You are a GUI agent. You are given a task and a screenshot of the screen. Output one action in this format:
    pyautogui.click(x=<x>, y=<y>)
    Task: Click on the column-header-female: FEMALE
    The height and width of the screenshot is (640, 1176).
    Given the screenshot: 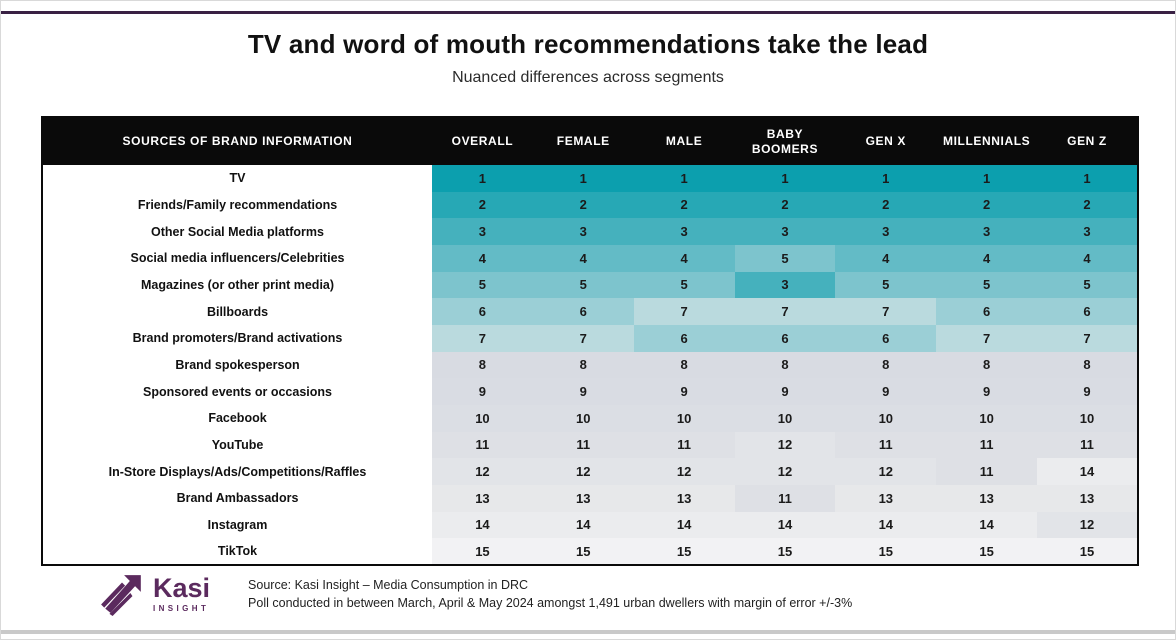 What is the action you would take?
    pyautogui.click(x=583, y=141)
    